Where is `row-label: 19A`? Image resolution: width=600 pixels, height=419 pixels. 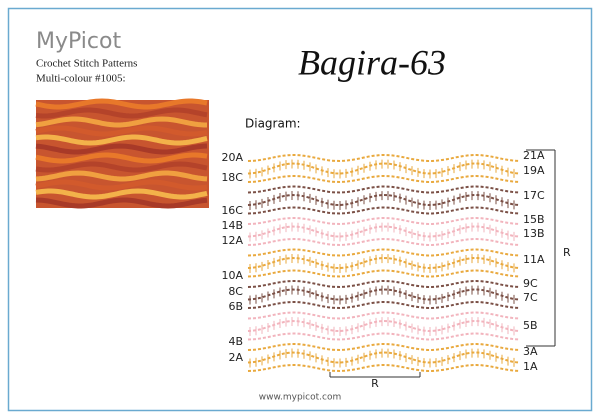 row-label: 19A is located at coordinates (534, 170).